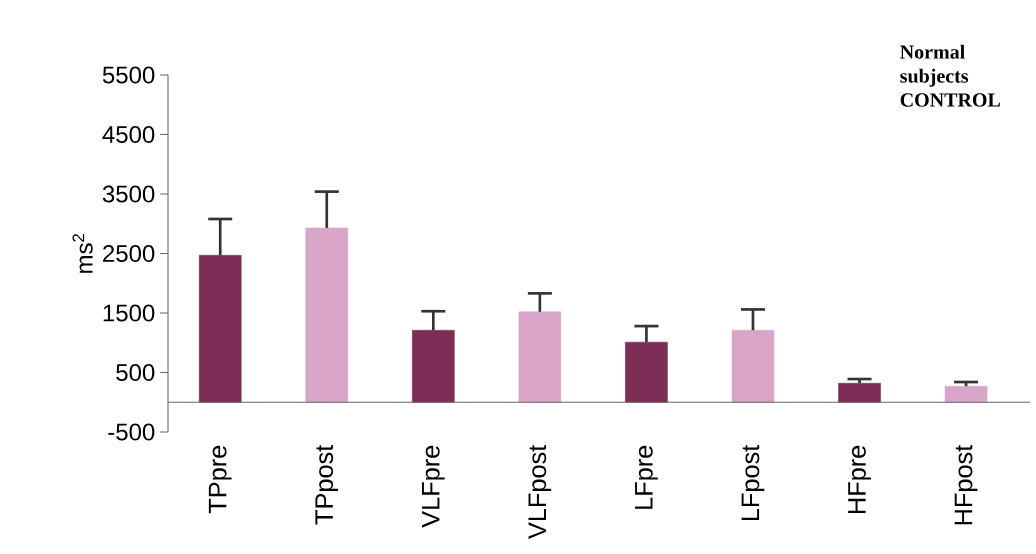  Describe the element at coordinates (128, 134) in the screenshot. I see `y-tick-label: 4500` at that location.